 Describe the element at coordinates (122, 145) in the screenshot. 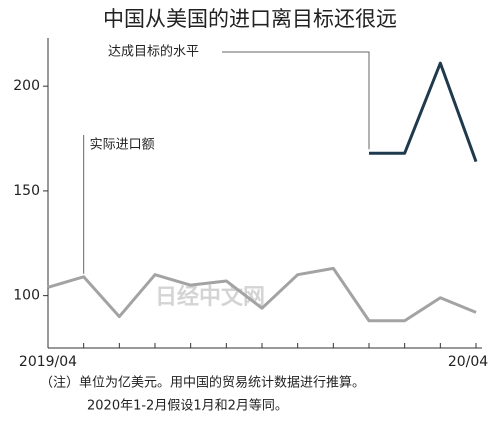

I see `annotation: 实际进口额` at that location.